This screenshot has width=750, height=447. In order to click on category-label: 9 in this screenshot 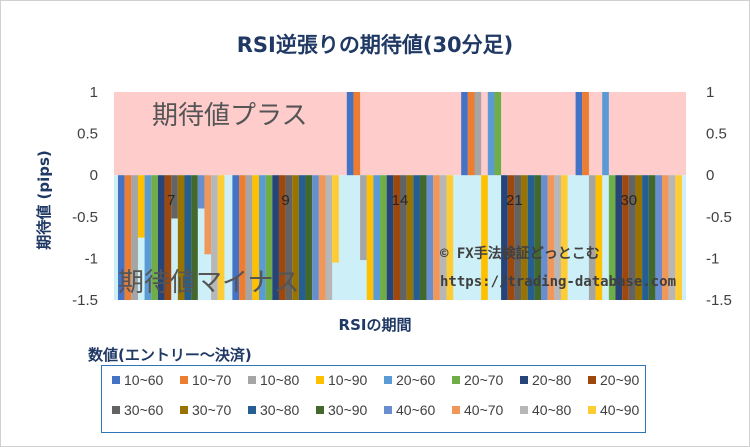, I will do `click(285, 200)`.